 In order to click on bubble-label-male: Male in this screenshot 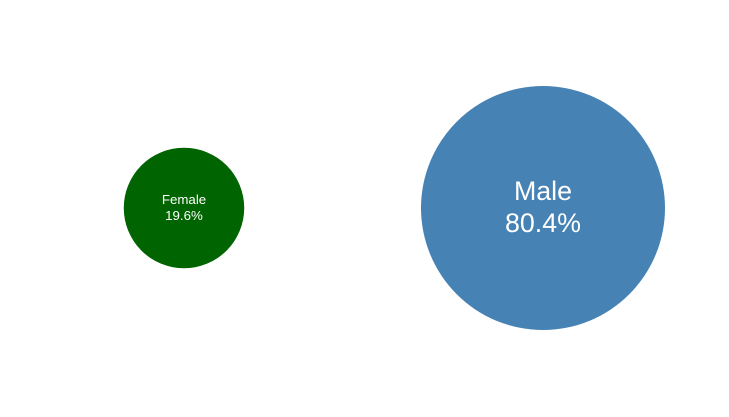, I will do `click(543, 191)`.